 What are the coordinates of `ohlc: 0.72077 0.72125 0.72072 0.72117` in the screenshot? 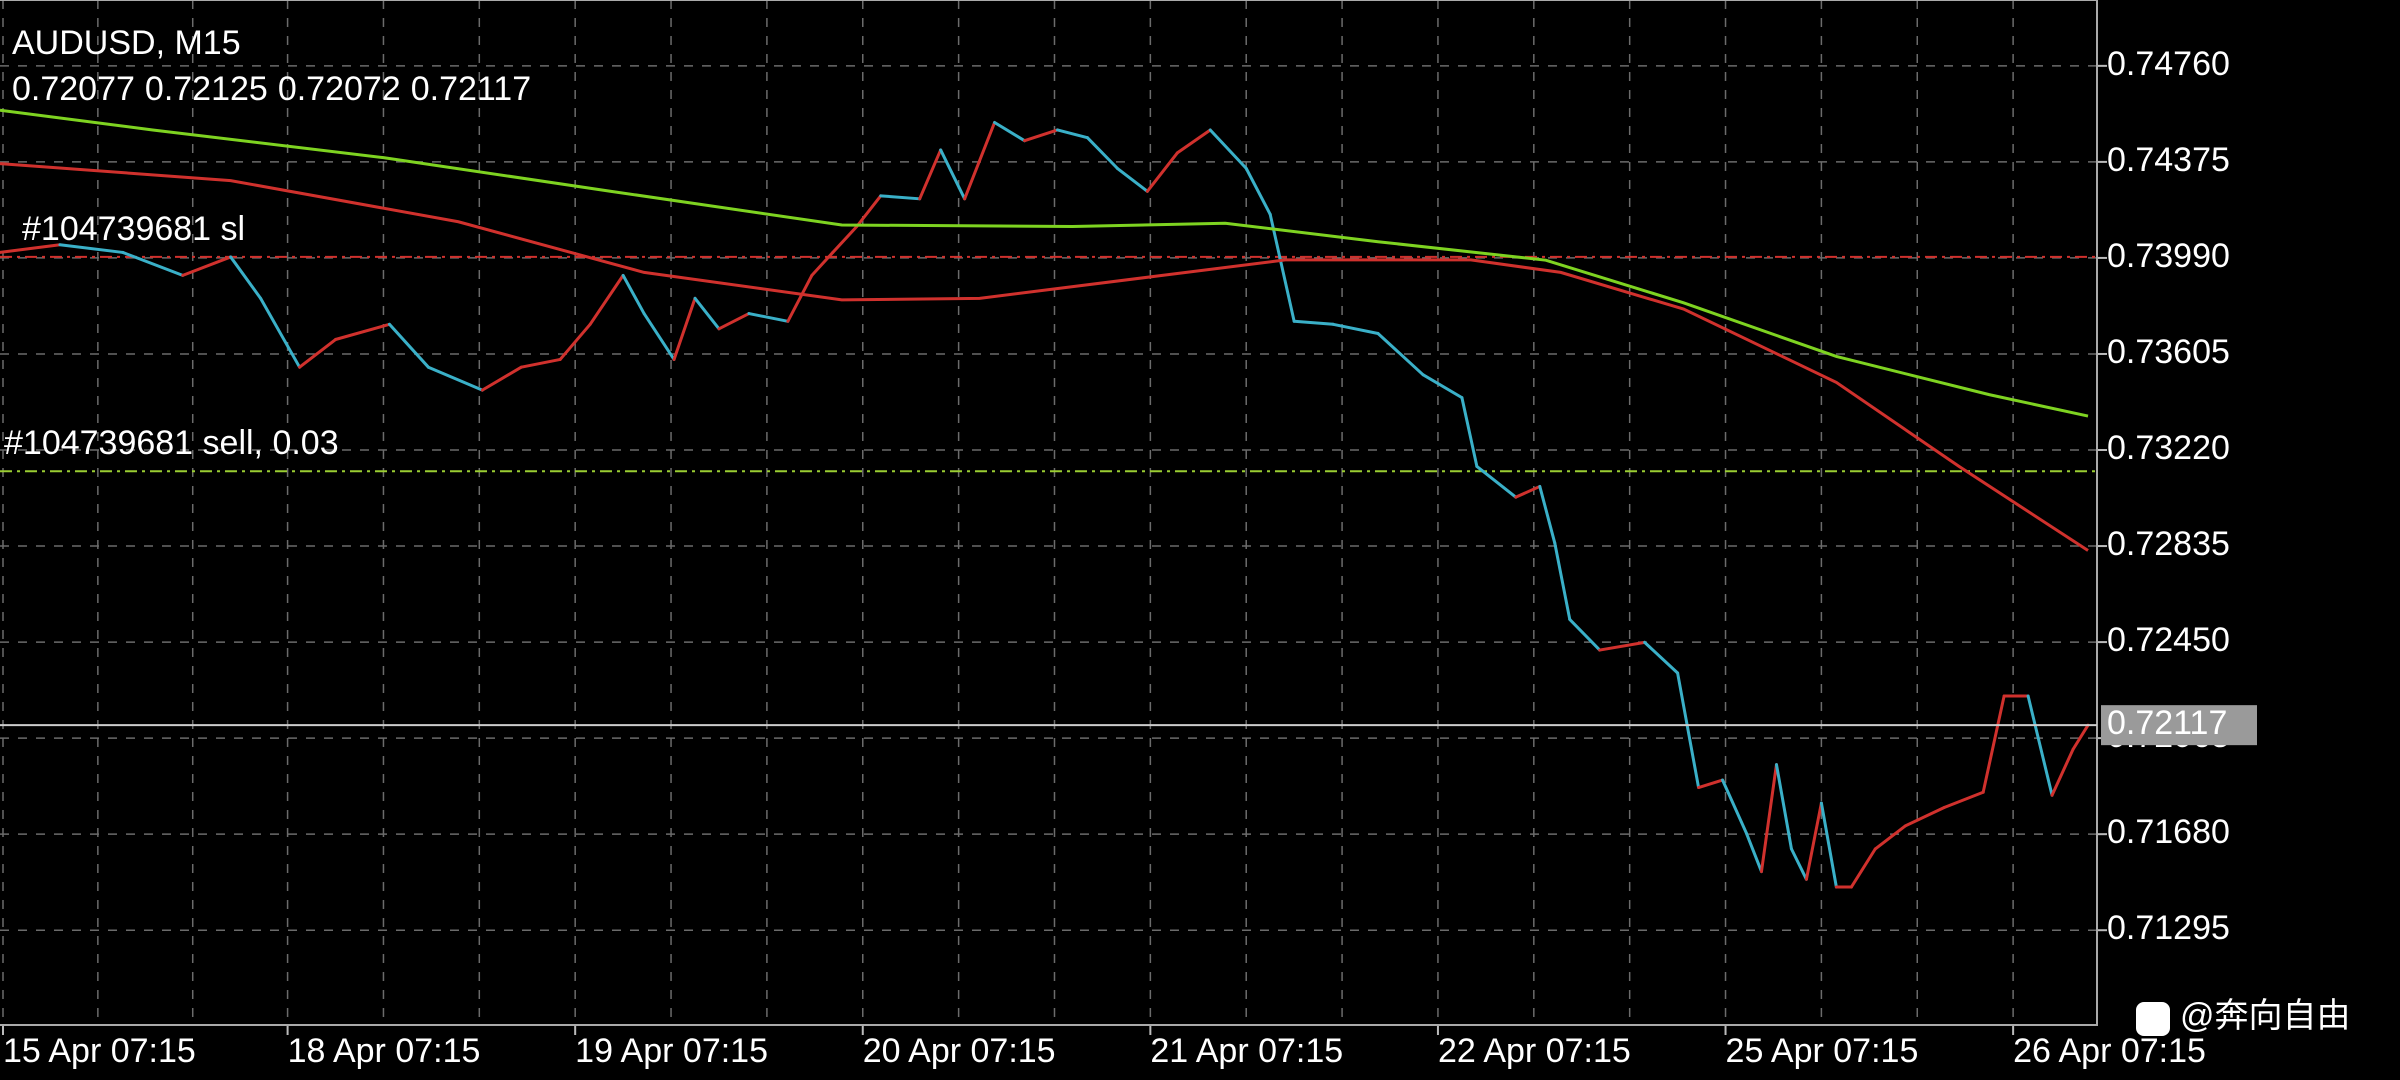 It's located at (276, 89).